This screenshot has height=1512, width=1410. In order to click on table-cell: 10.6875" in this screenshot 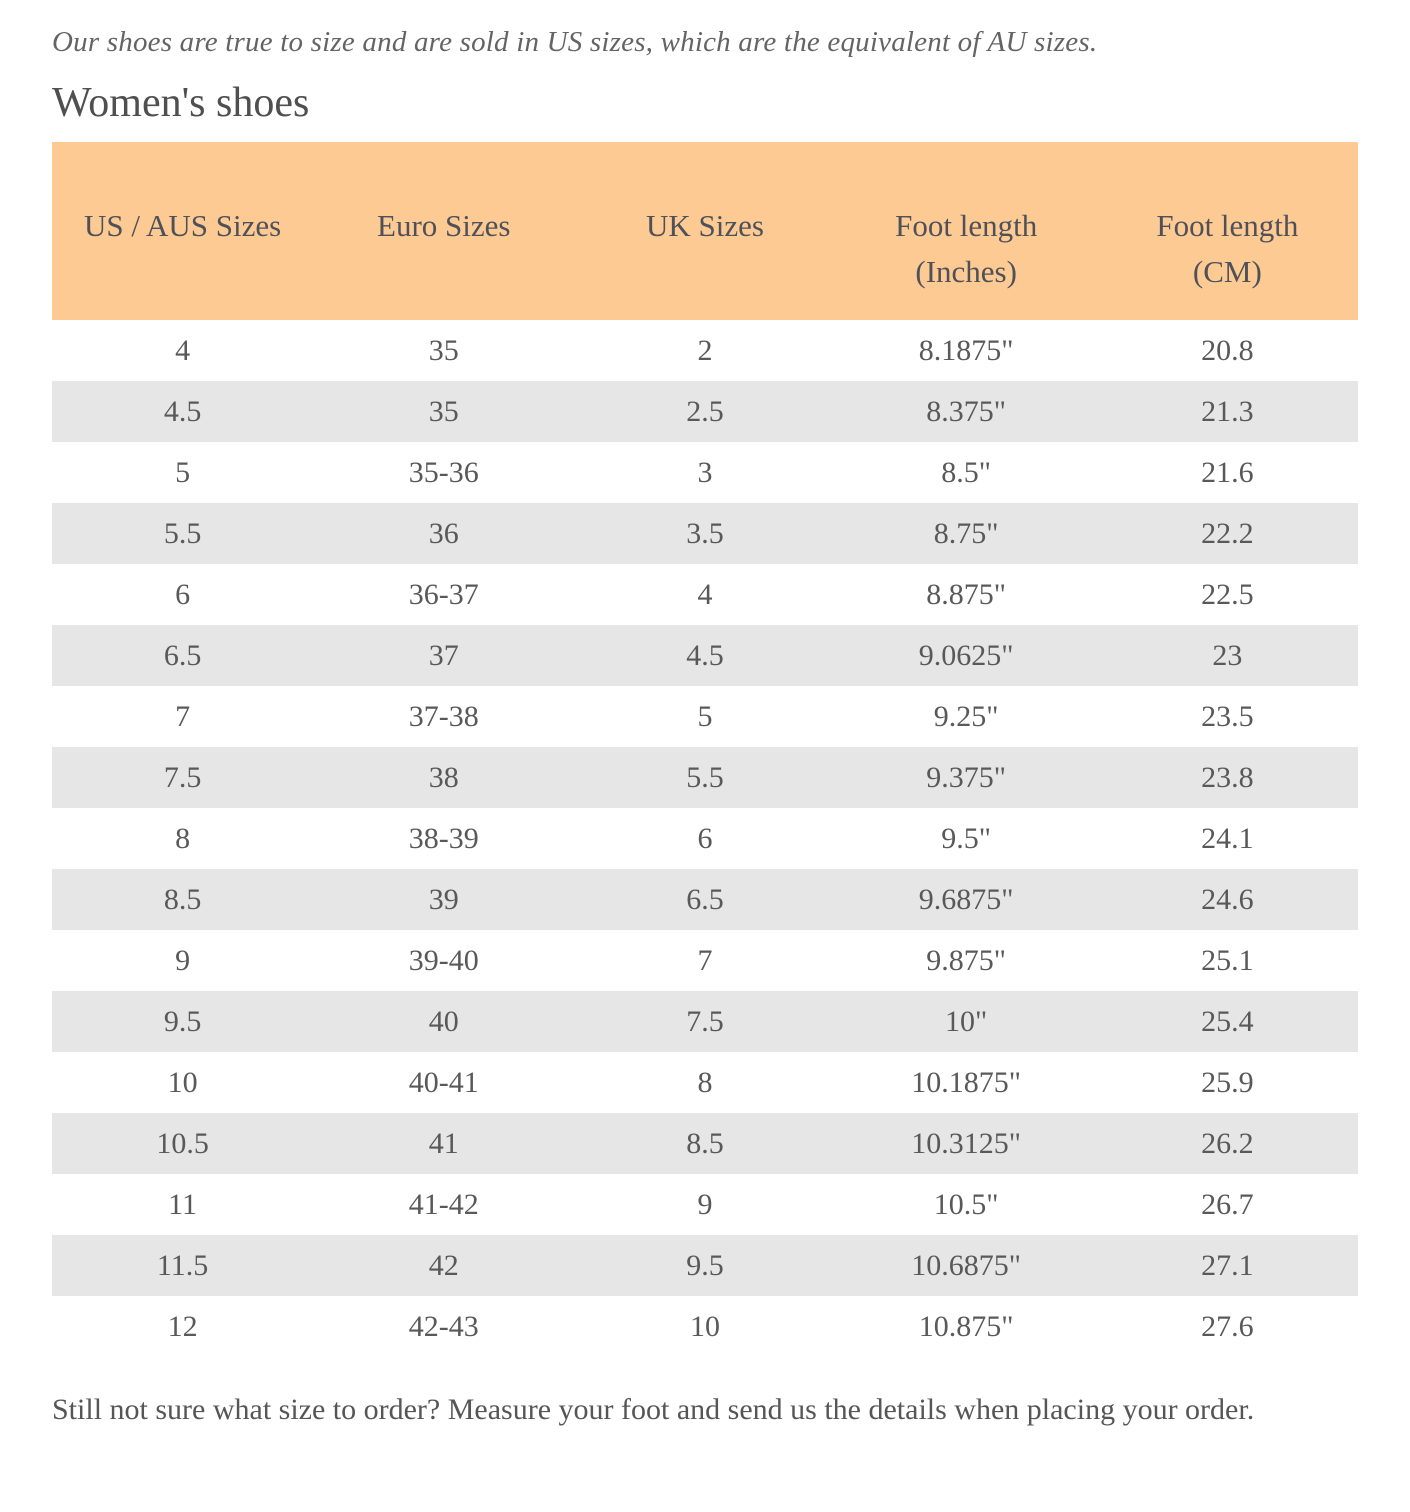, I will do `click(966, 1265)`.